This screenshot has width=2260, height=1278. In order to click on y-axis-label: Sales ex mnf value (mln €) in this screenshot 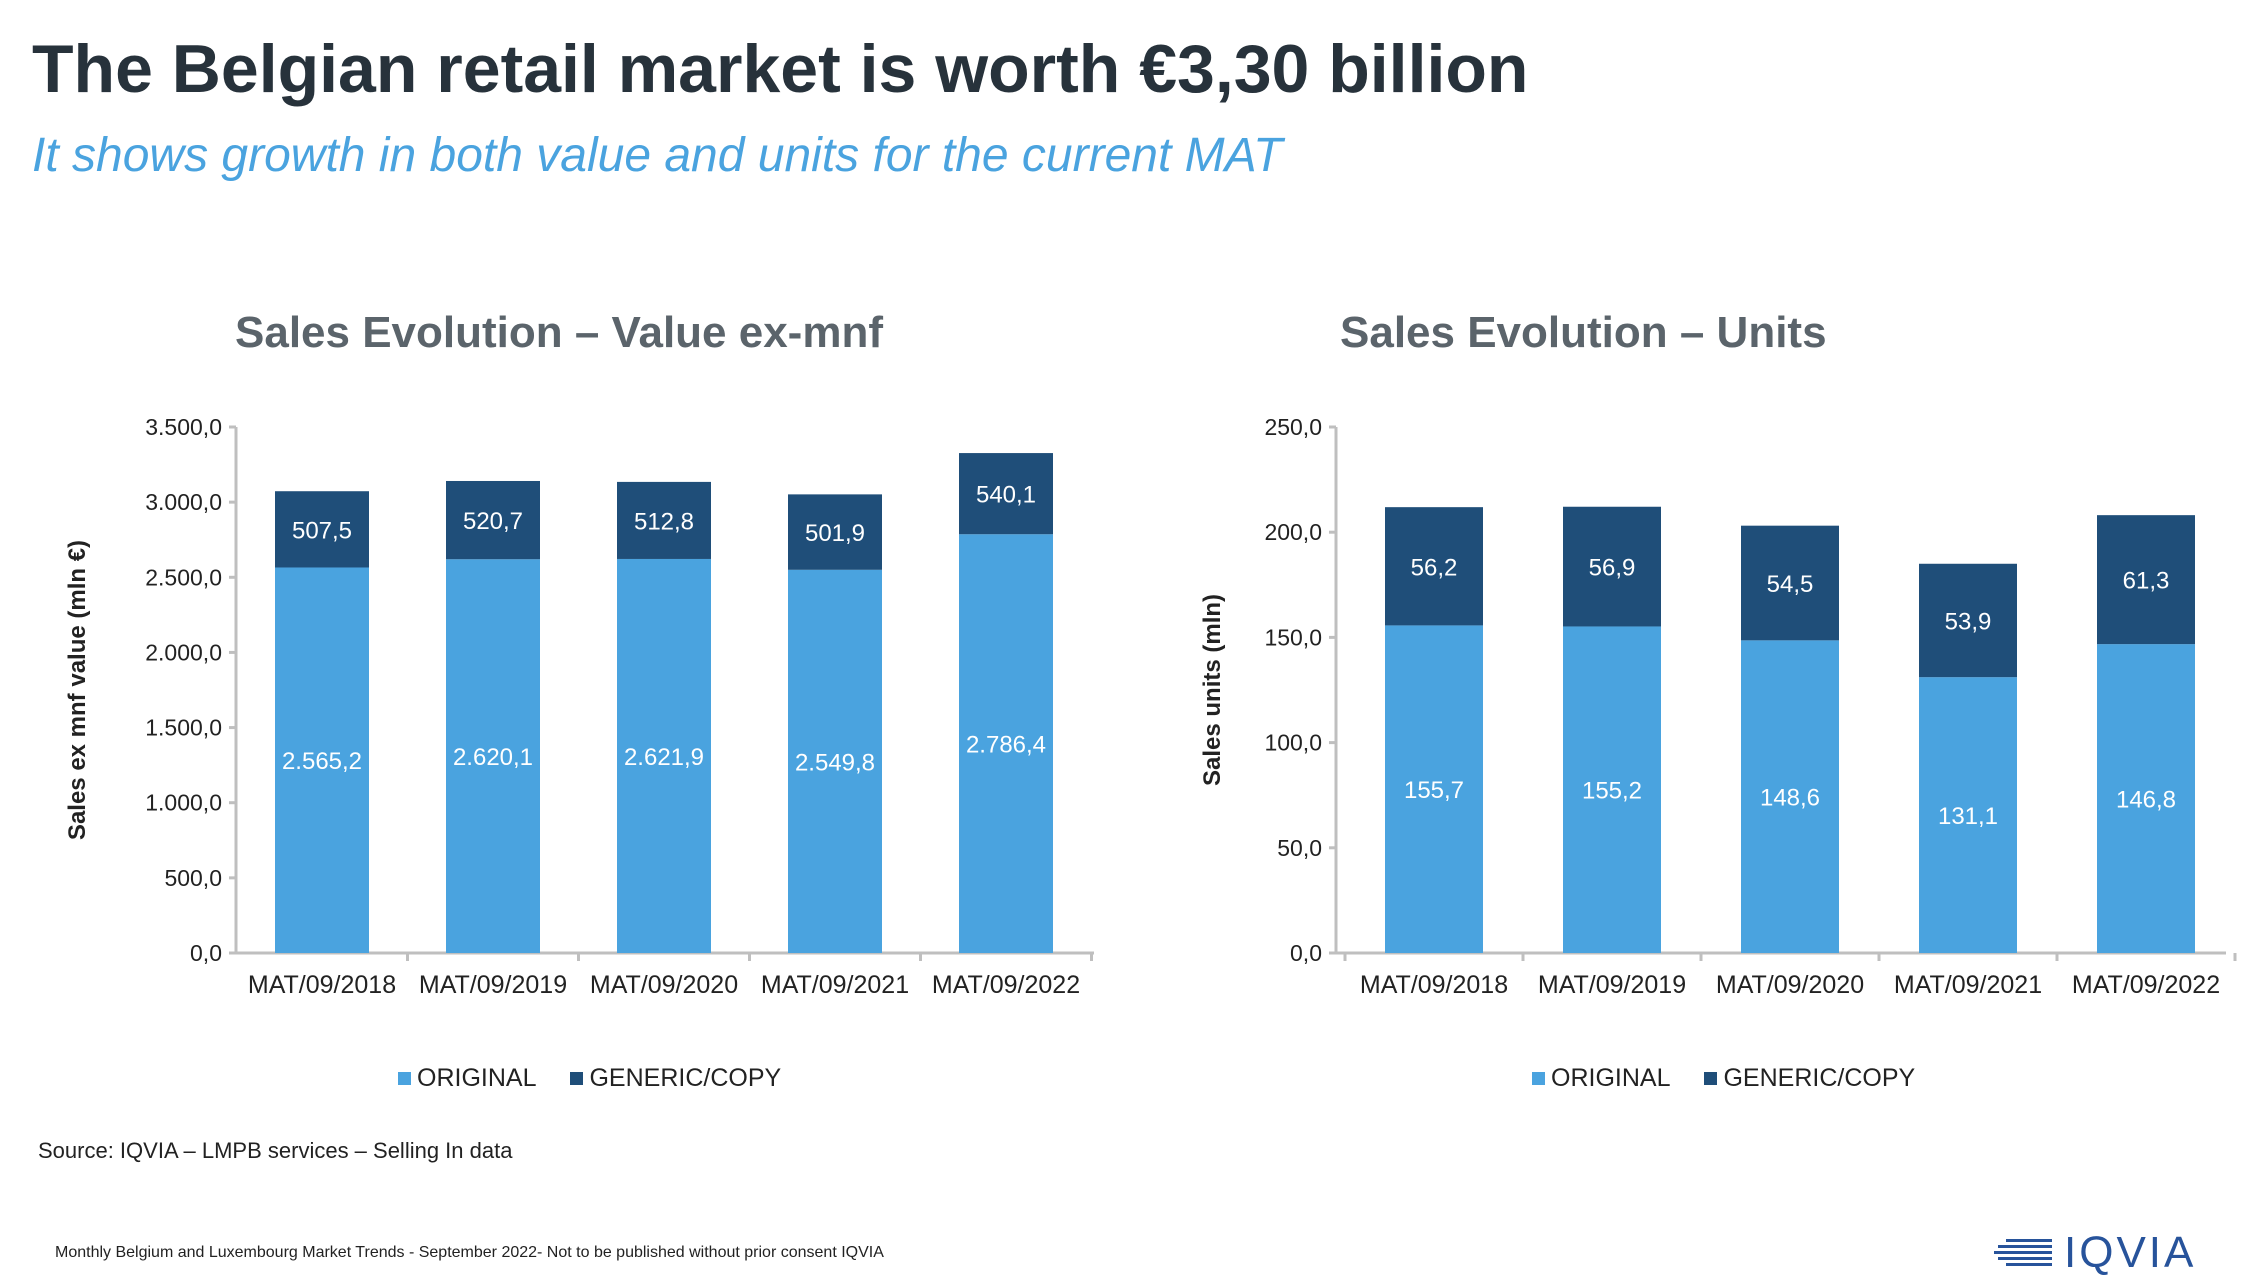, I will do `click(77, 690)`.